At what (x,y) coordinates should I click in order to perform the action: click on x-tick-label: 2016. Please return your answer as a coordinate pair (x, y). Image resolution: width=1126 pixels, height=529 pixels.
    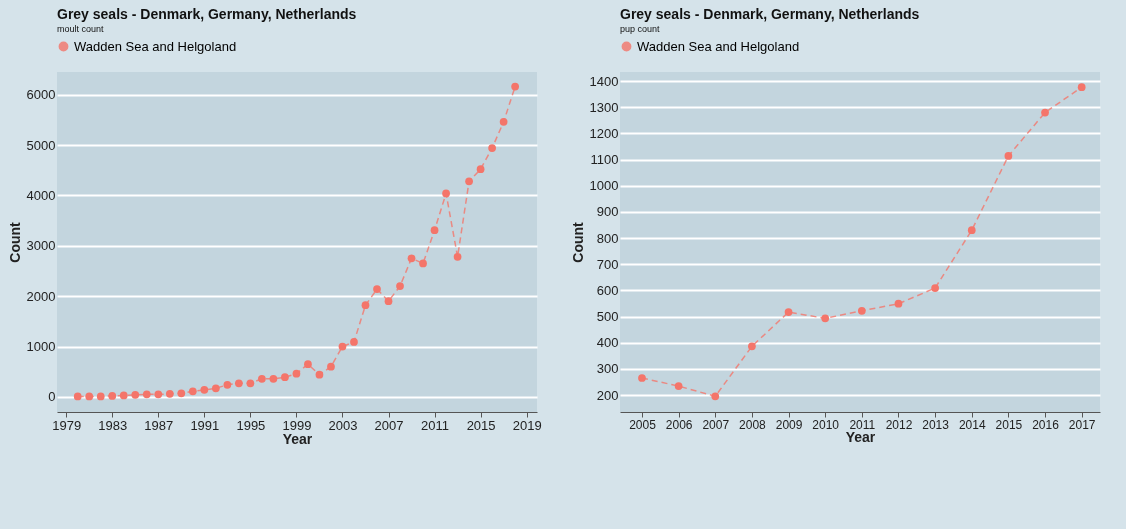
    Looking at the image, I should click on (1046, 424).